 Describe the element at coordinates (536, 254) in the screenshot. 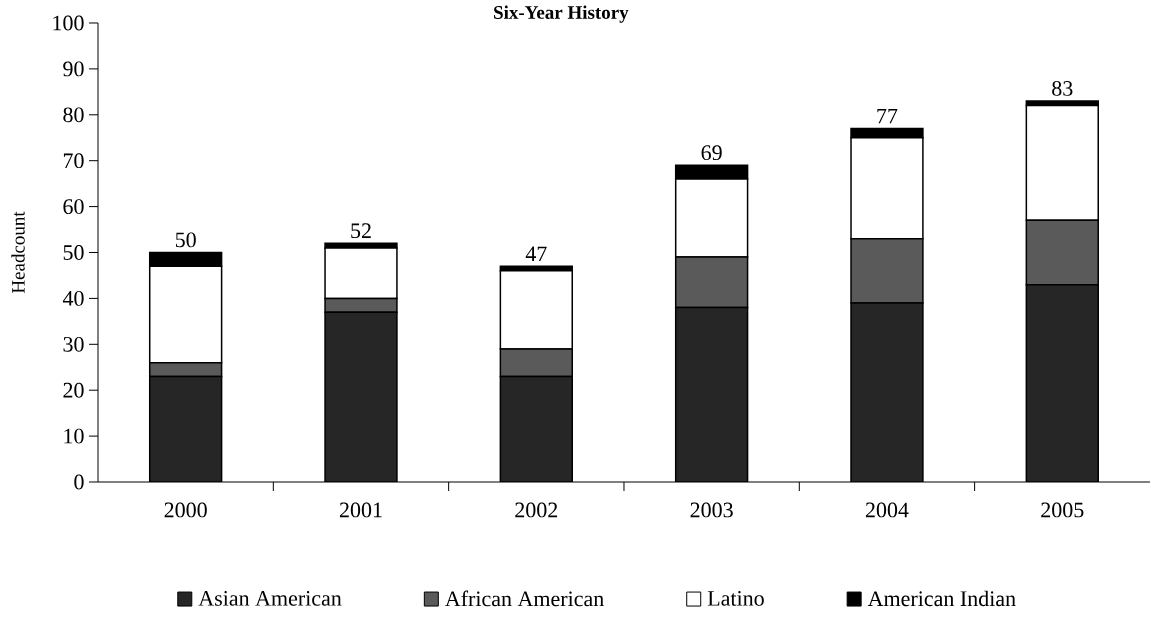

I see `total-label: 47` at that location.